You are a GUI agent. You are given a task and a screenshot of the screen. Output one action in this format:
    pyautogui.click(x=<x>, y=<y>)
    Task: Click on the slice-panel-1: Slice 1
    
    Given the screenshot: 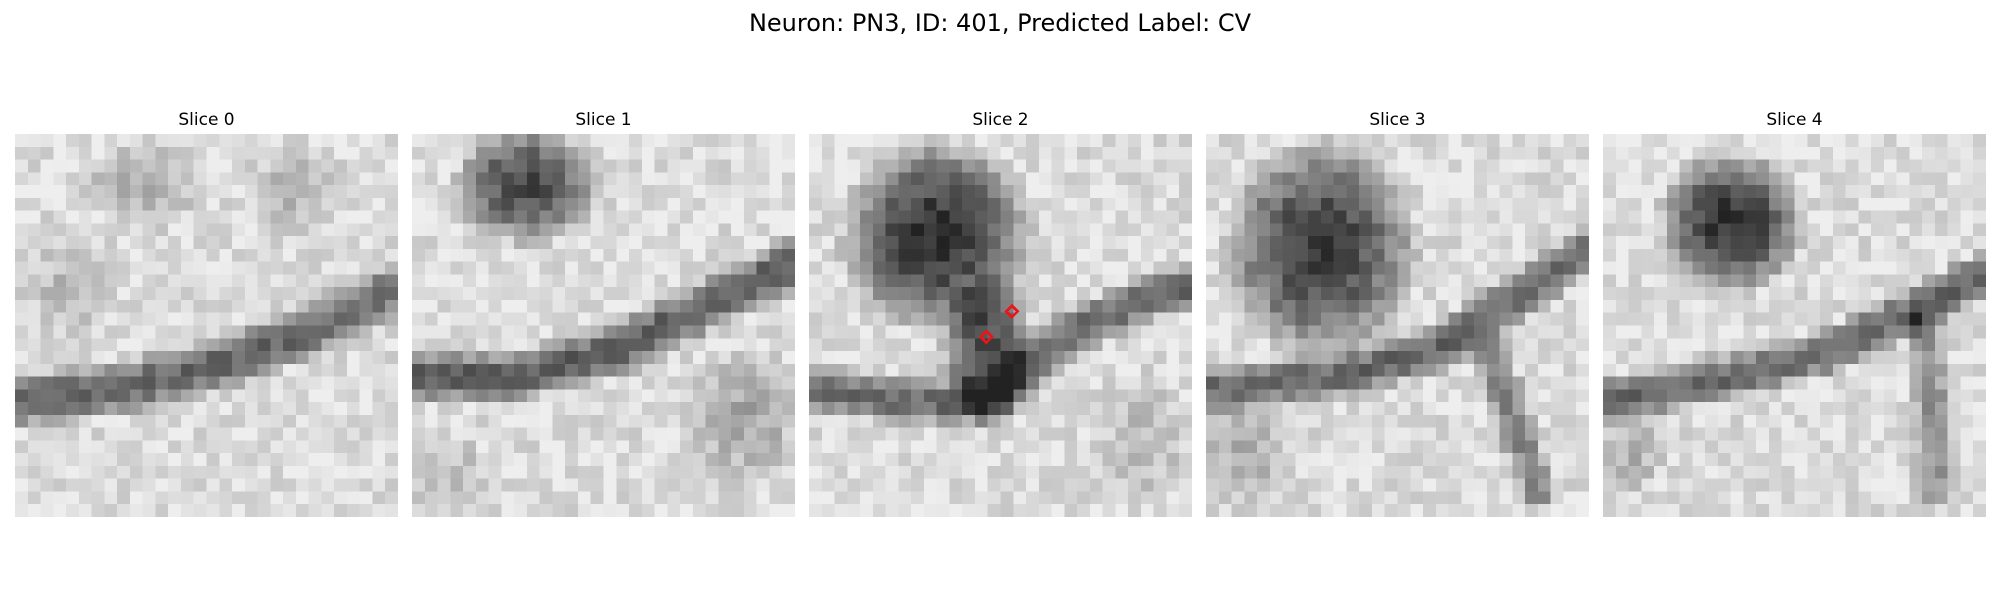 What is the action you would take?
    pyautogui.click(x=603, y=312)
    